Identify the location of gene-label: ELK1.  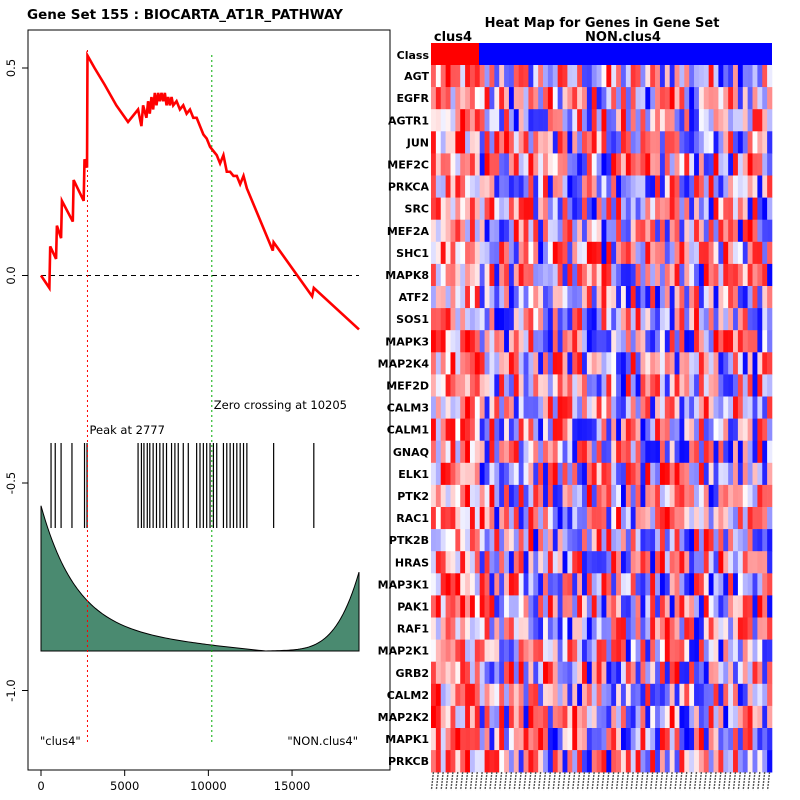
(413, 474).